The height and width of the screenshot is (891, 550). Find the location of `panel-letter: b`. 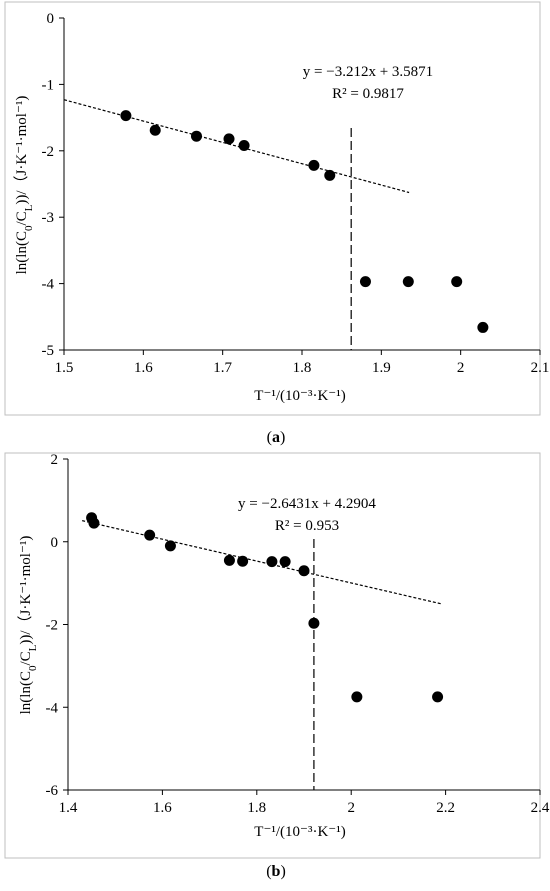

panel-letter: b is located at coordinates (276, 871).